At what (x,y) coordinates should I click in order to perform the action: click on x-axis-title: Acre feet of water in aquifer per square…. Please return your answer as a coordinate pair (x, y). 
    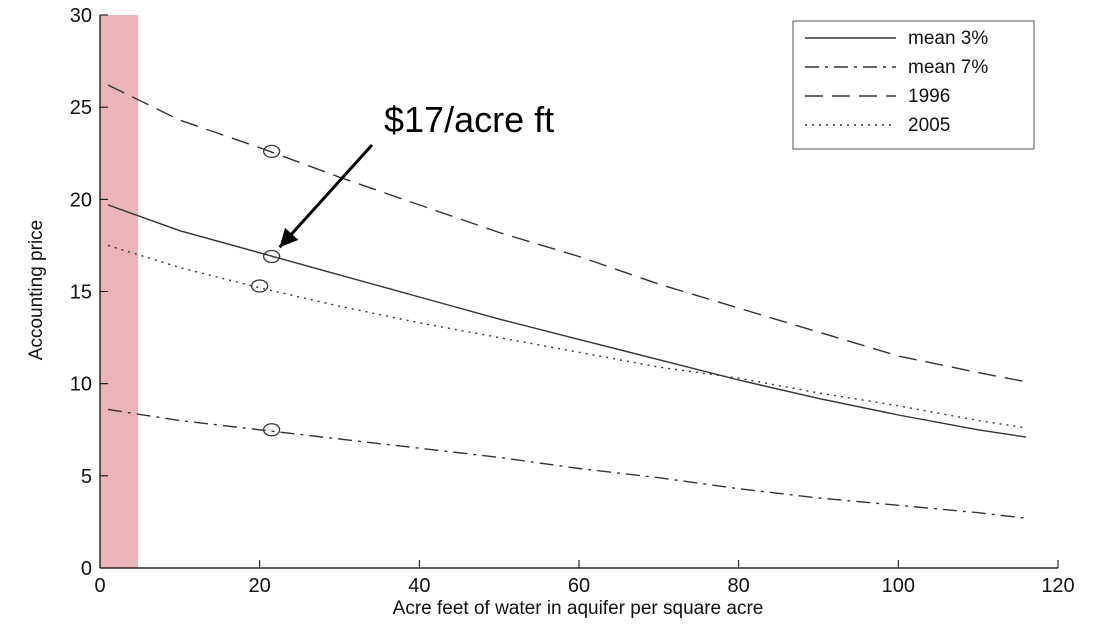
    Looking at the image, I should click on (578, 608).